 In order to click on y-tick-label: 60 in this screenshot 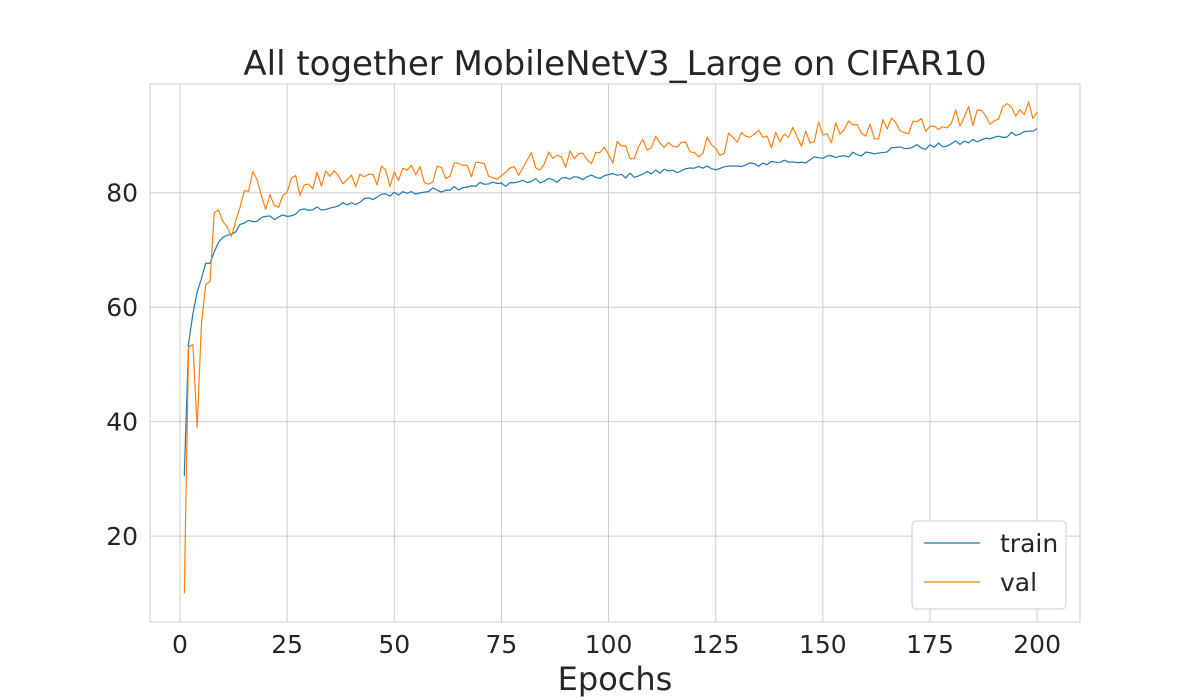, I will do `click(122, 307)`.